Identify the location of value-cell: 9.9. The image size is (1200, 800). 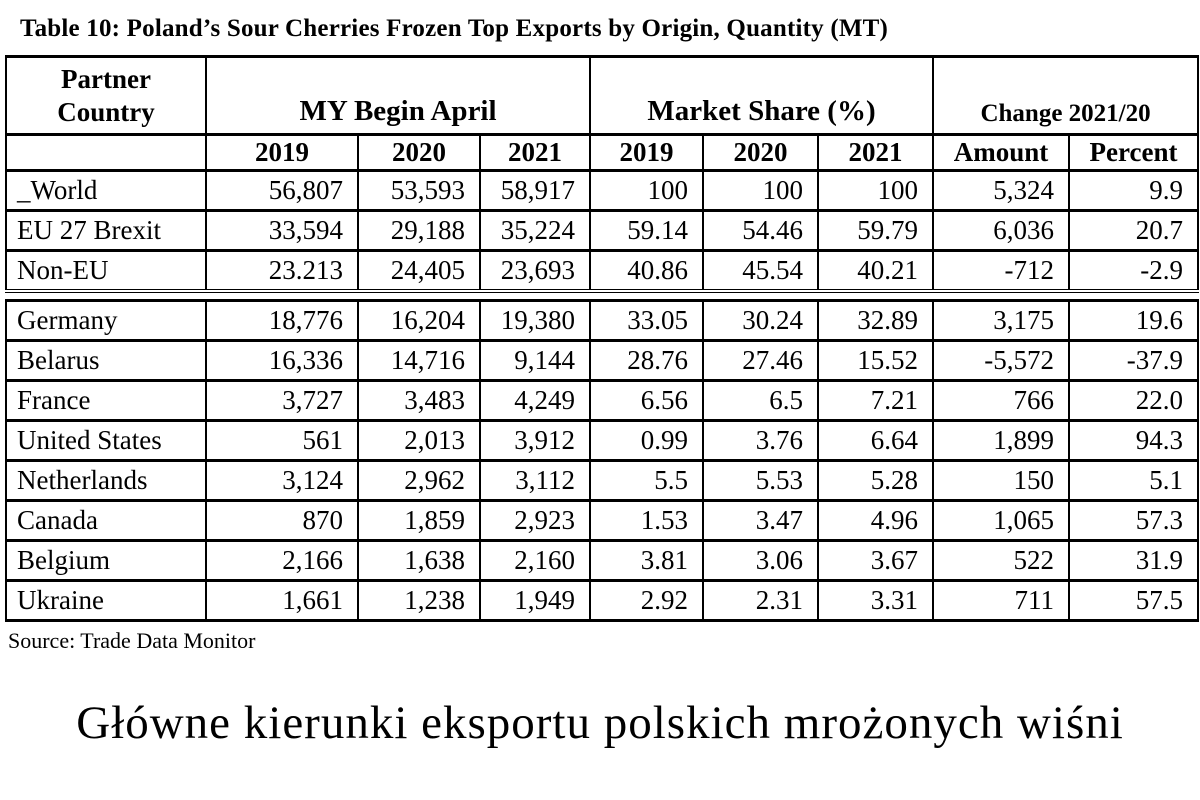
(1134, 190).